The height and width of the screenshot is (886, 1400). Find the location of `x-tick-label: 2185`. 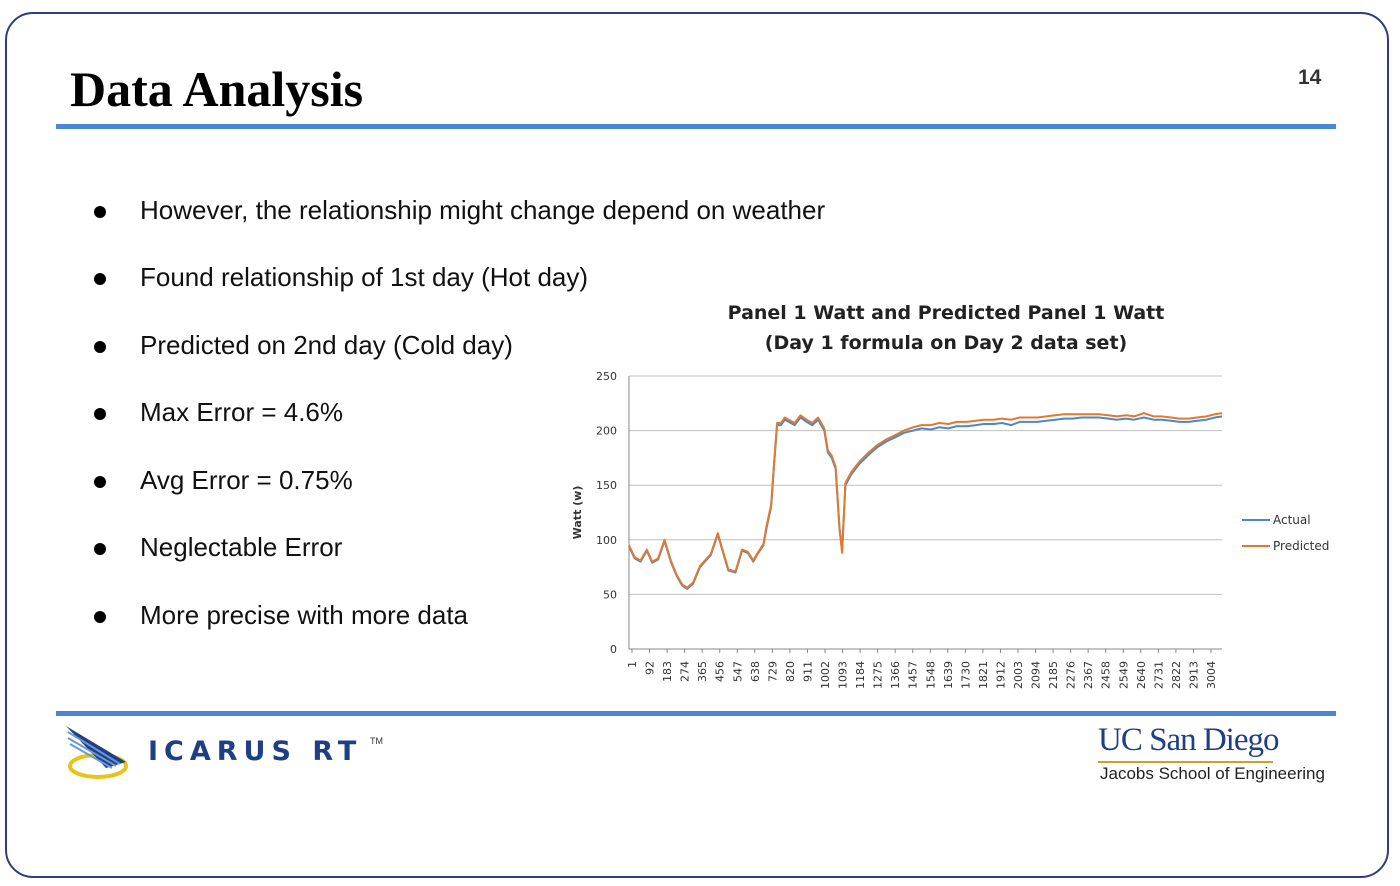

x-tick-label: 2185 is located at coordinates (1053, 675).